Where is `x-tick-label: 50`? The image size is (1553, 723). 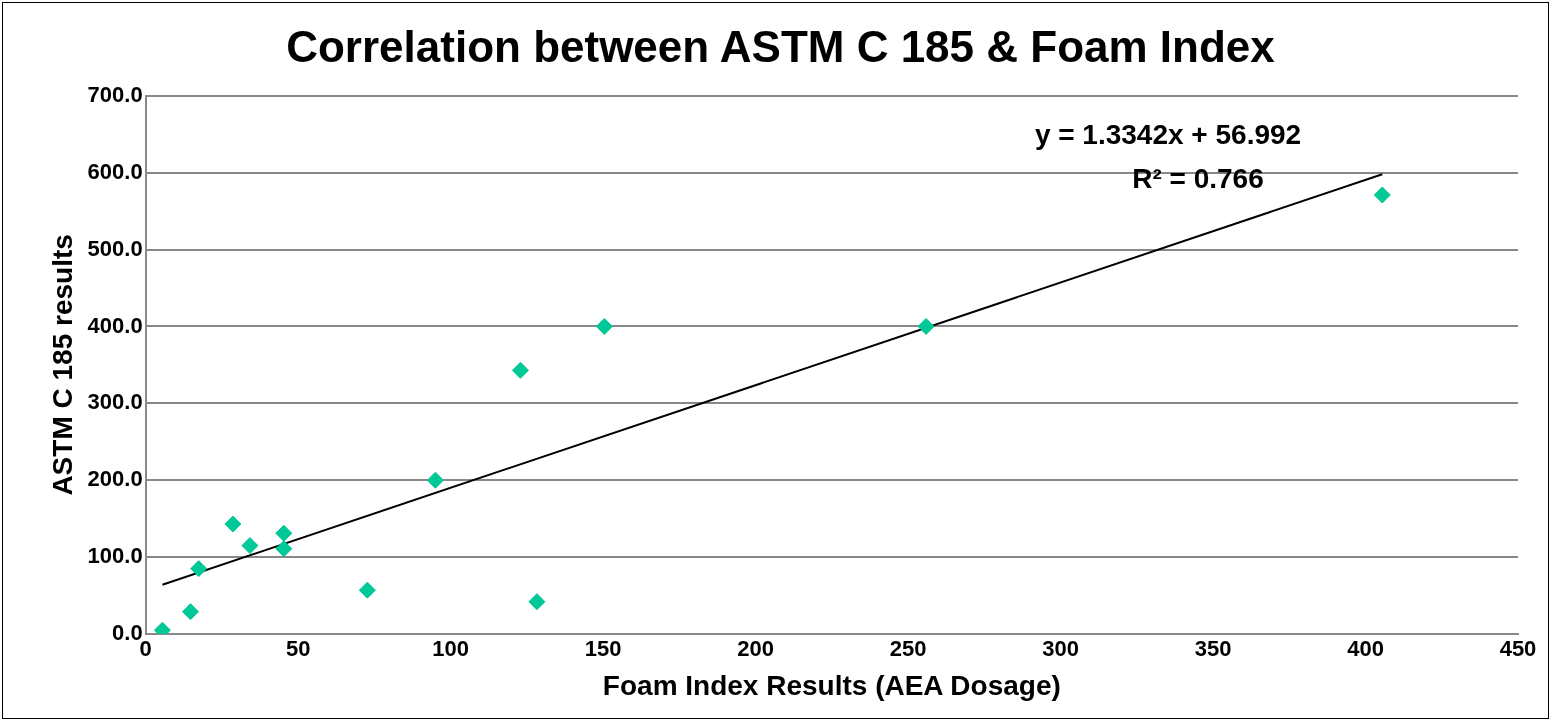
x-tick-label: 50 is located at coordinates (298, 649).